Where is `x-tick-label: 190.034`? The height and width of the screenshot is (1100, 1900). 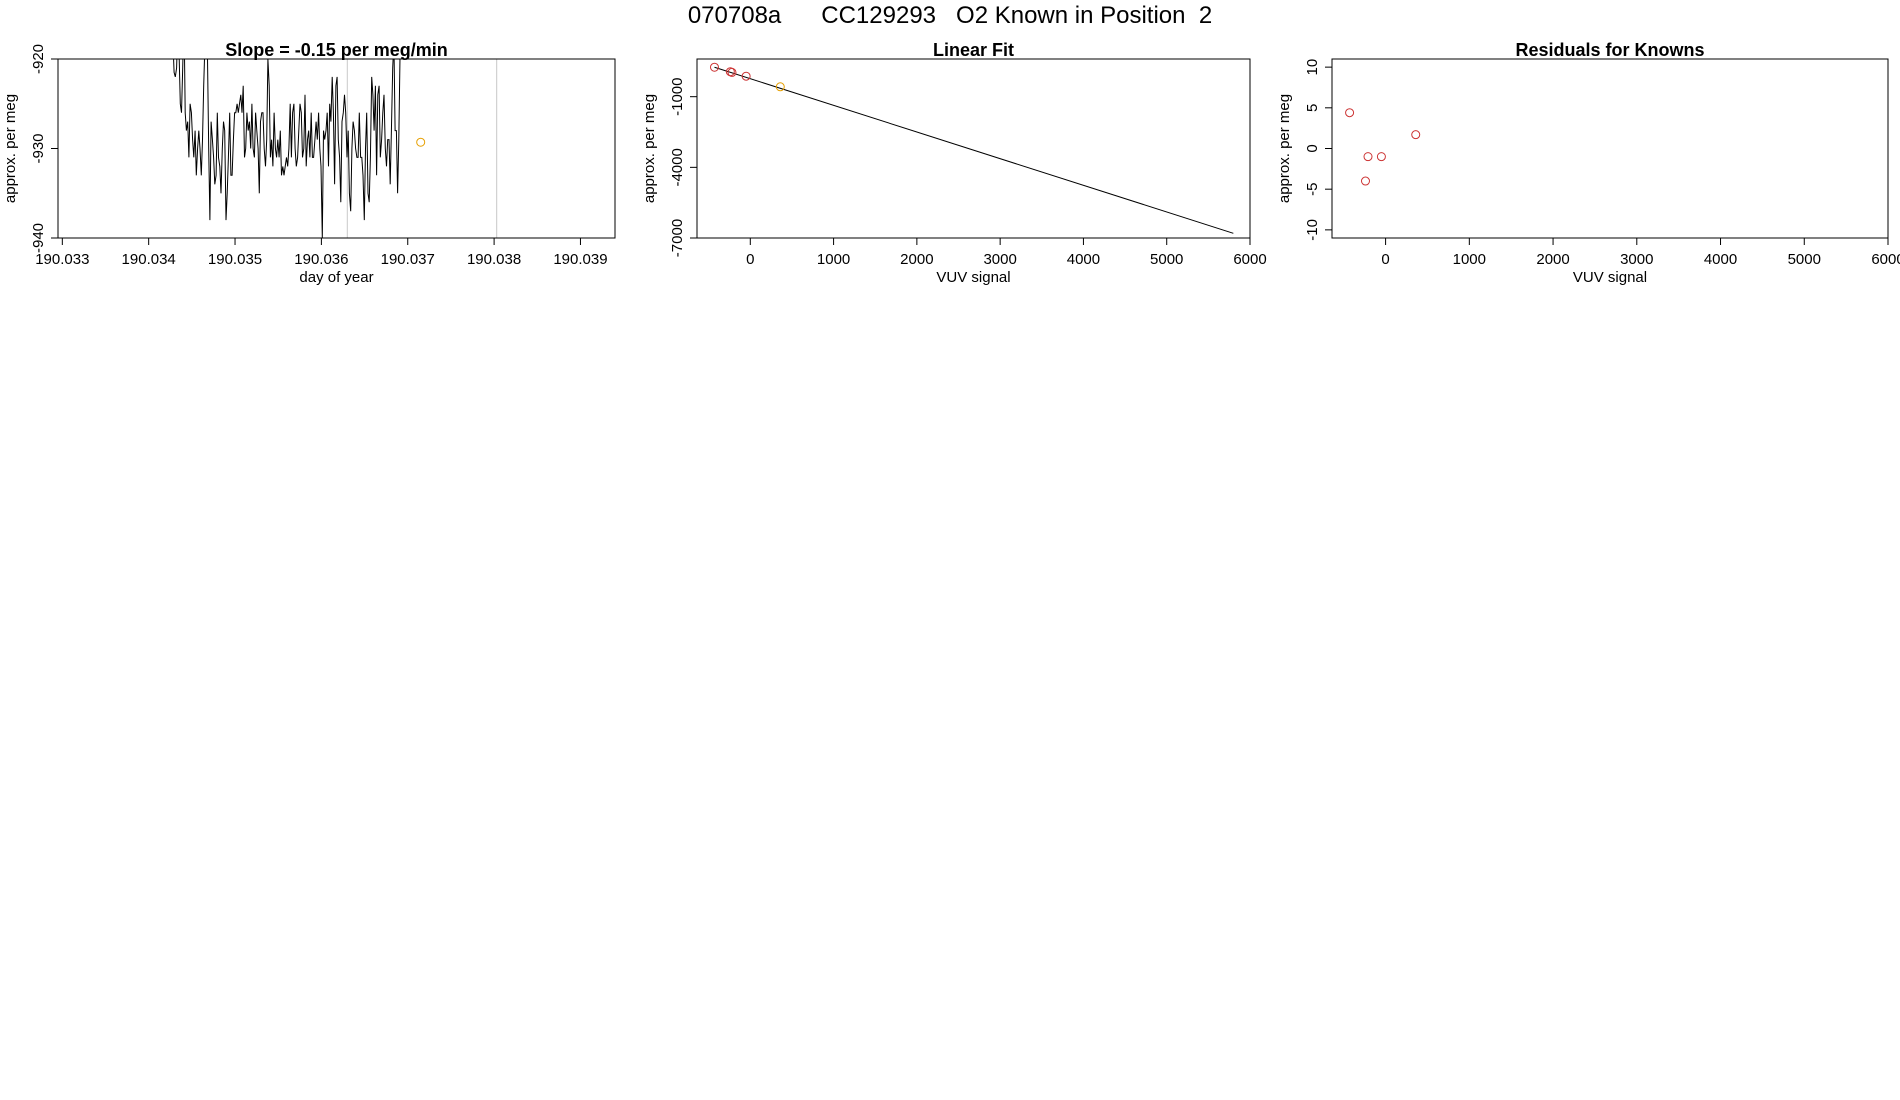
x-tick-label: 190.034 is located at coordinates (149, 259).